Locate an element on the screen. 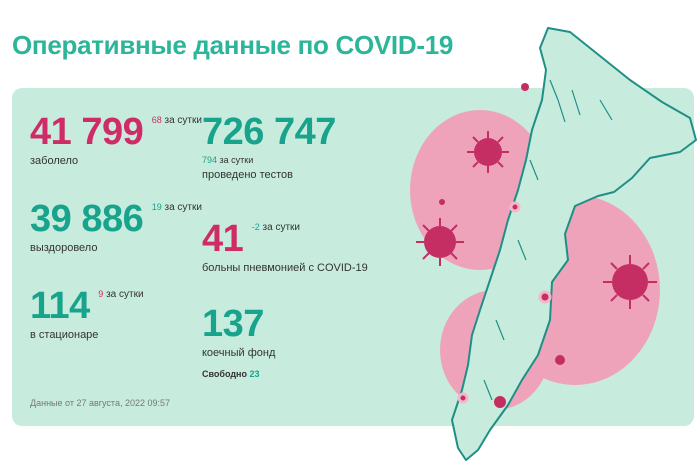 The image size is (700, 466). infected-delta: 68 за сутки is located at coordinates (177, 120).